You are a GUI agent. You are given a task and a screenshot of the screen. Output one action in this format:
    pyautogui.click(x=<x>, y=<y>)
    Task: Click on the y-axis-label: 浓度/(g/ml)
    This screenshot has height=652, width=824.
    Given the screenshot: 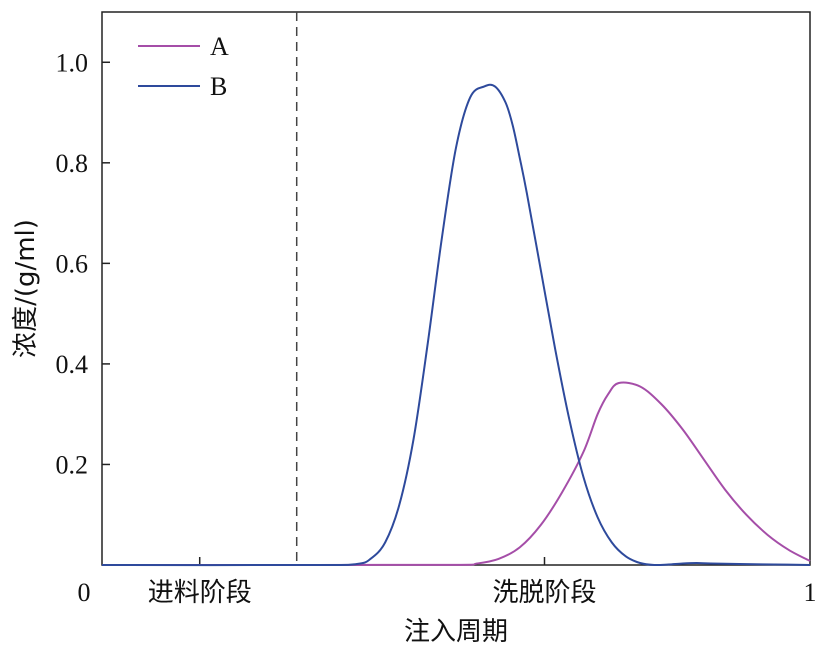 What is the action you would take?
    pyautogui.click(x=26, y=288)
    